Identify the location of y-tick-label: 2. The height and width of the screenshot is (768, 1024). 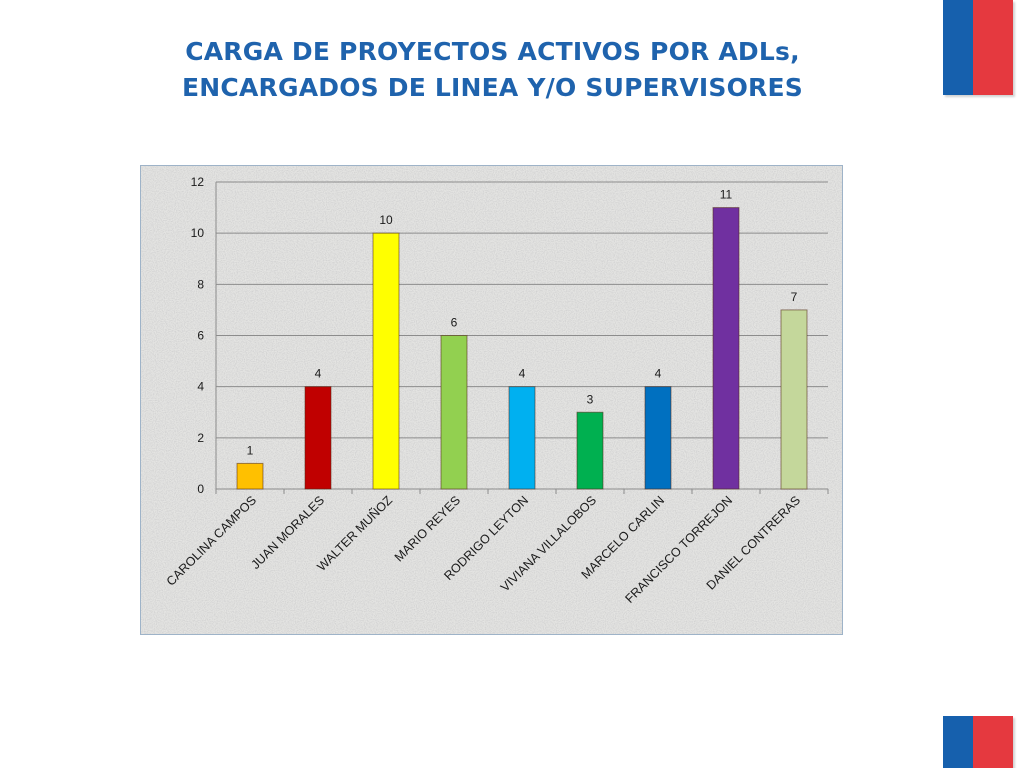
(200, 438).